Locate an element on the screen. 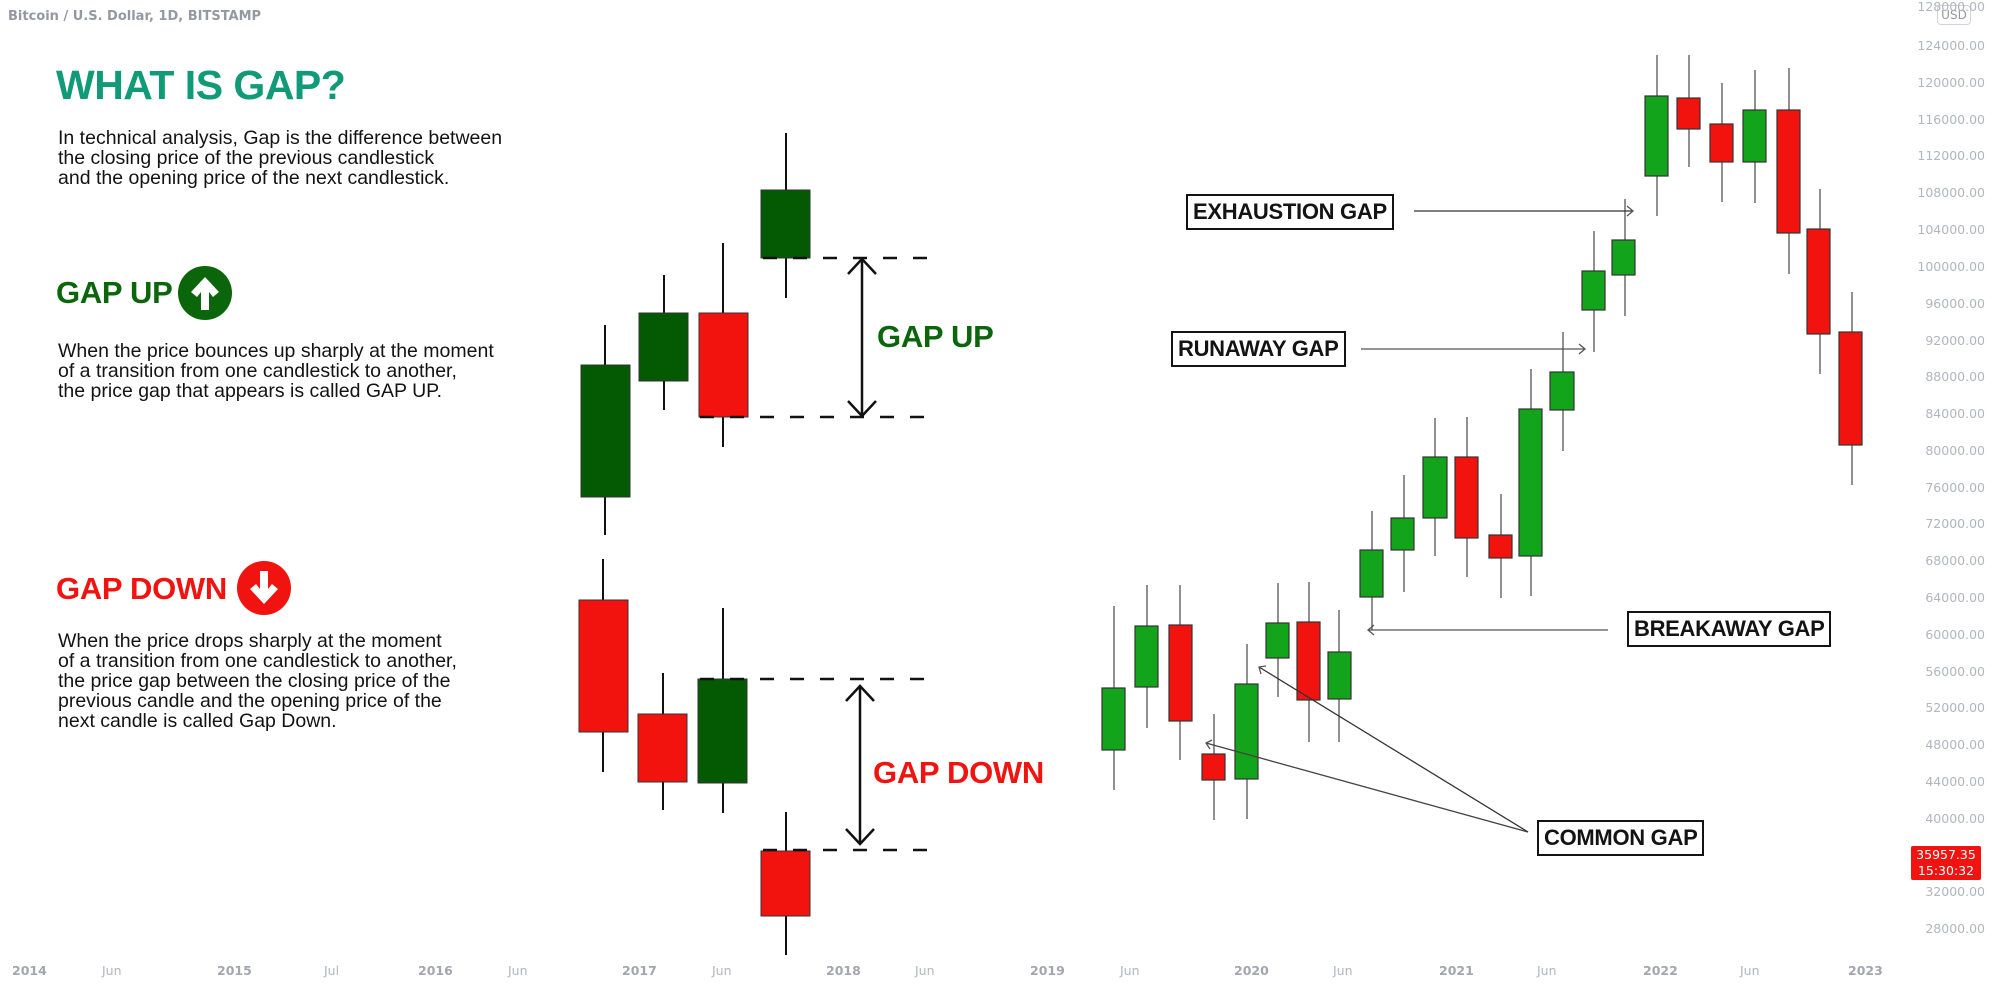 Image resolution: width=1999 pixels, height=984 pixels. bar-countdown: 15:30:32 is located at coordinates (1946, 870).